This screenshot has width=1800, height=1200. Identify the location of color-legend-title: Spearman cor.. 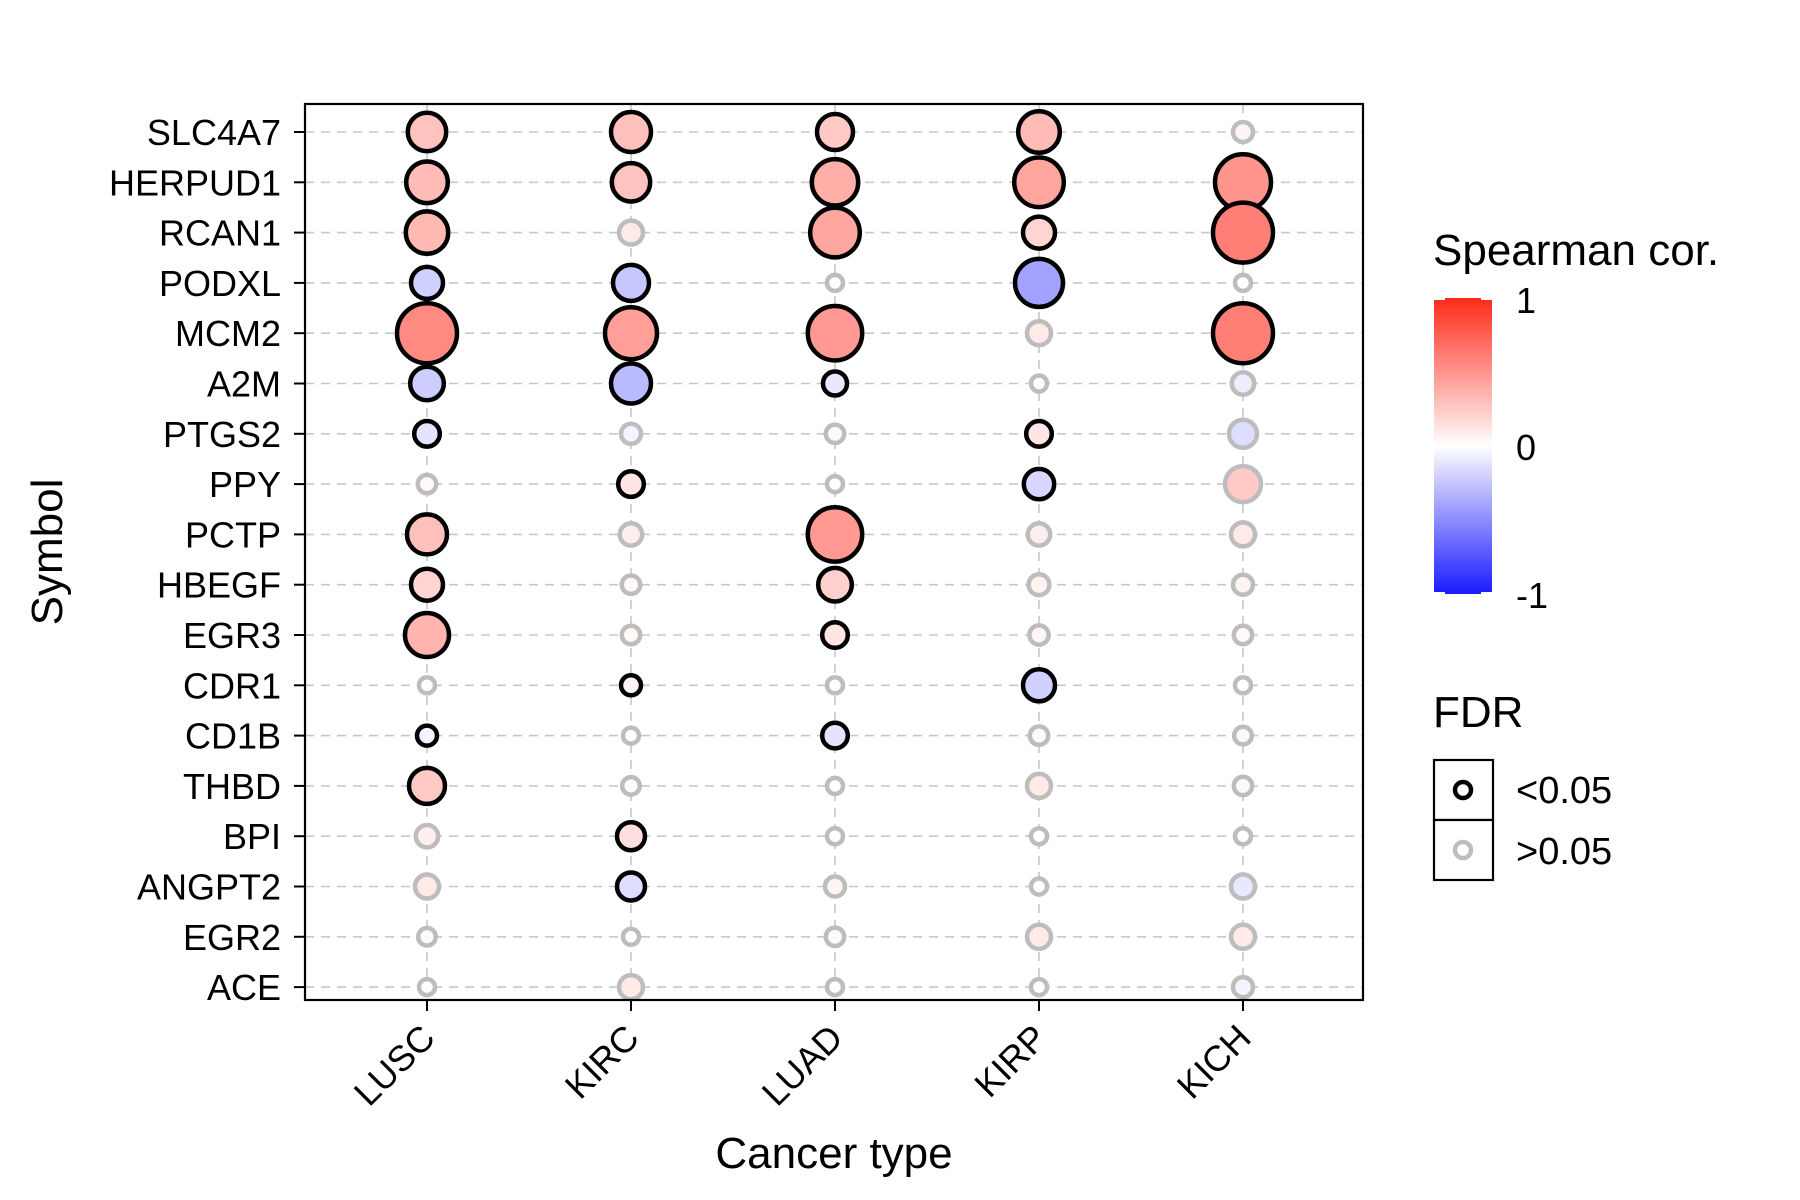
(1576, 250).